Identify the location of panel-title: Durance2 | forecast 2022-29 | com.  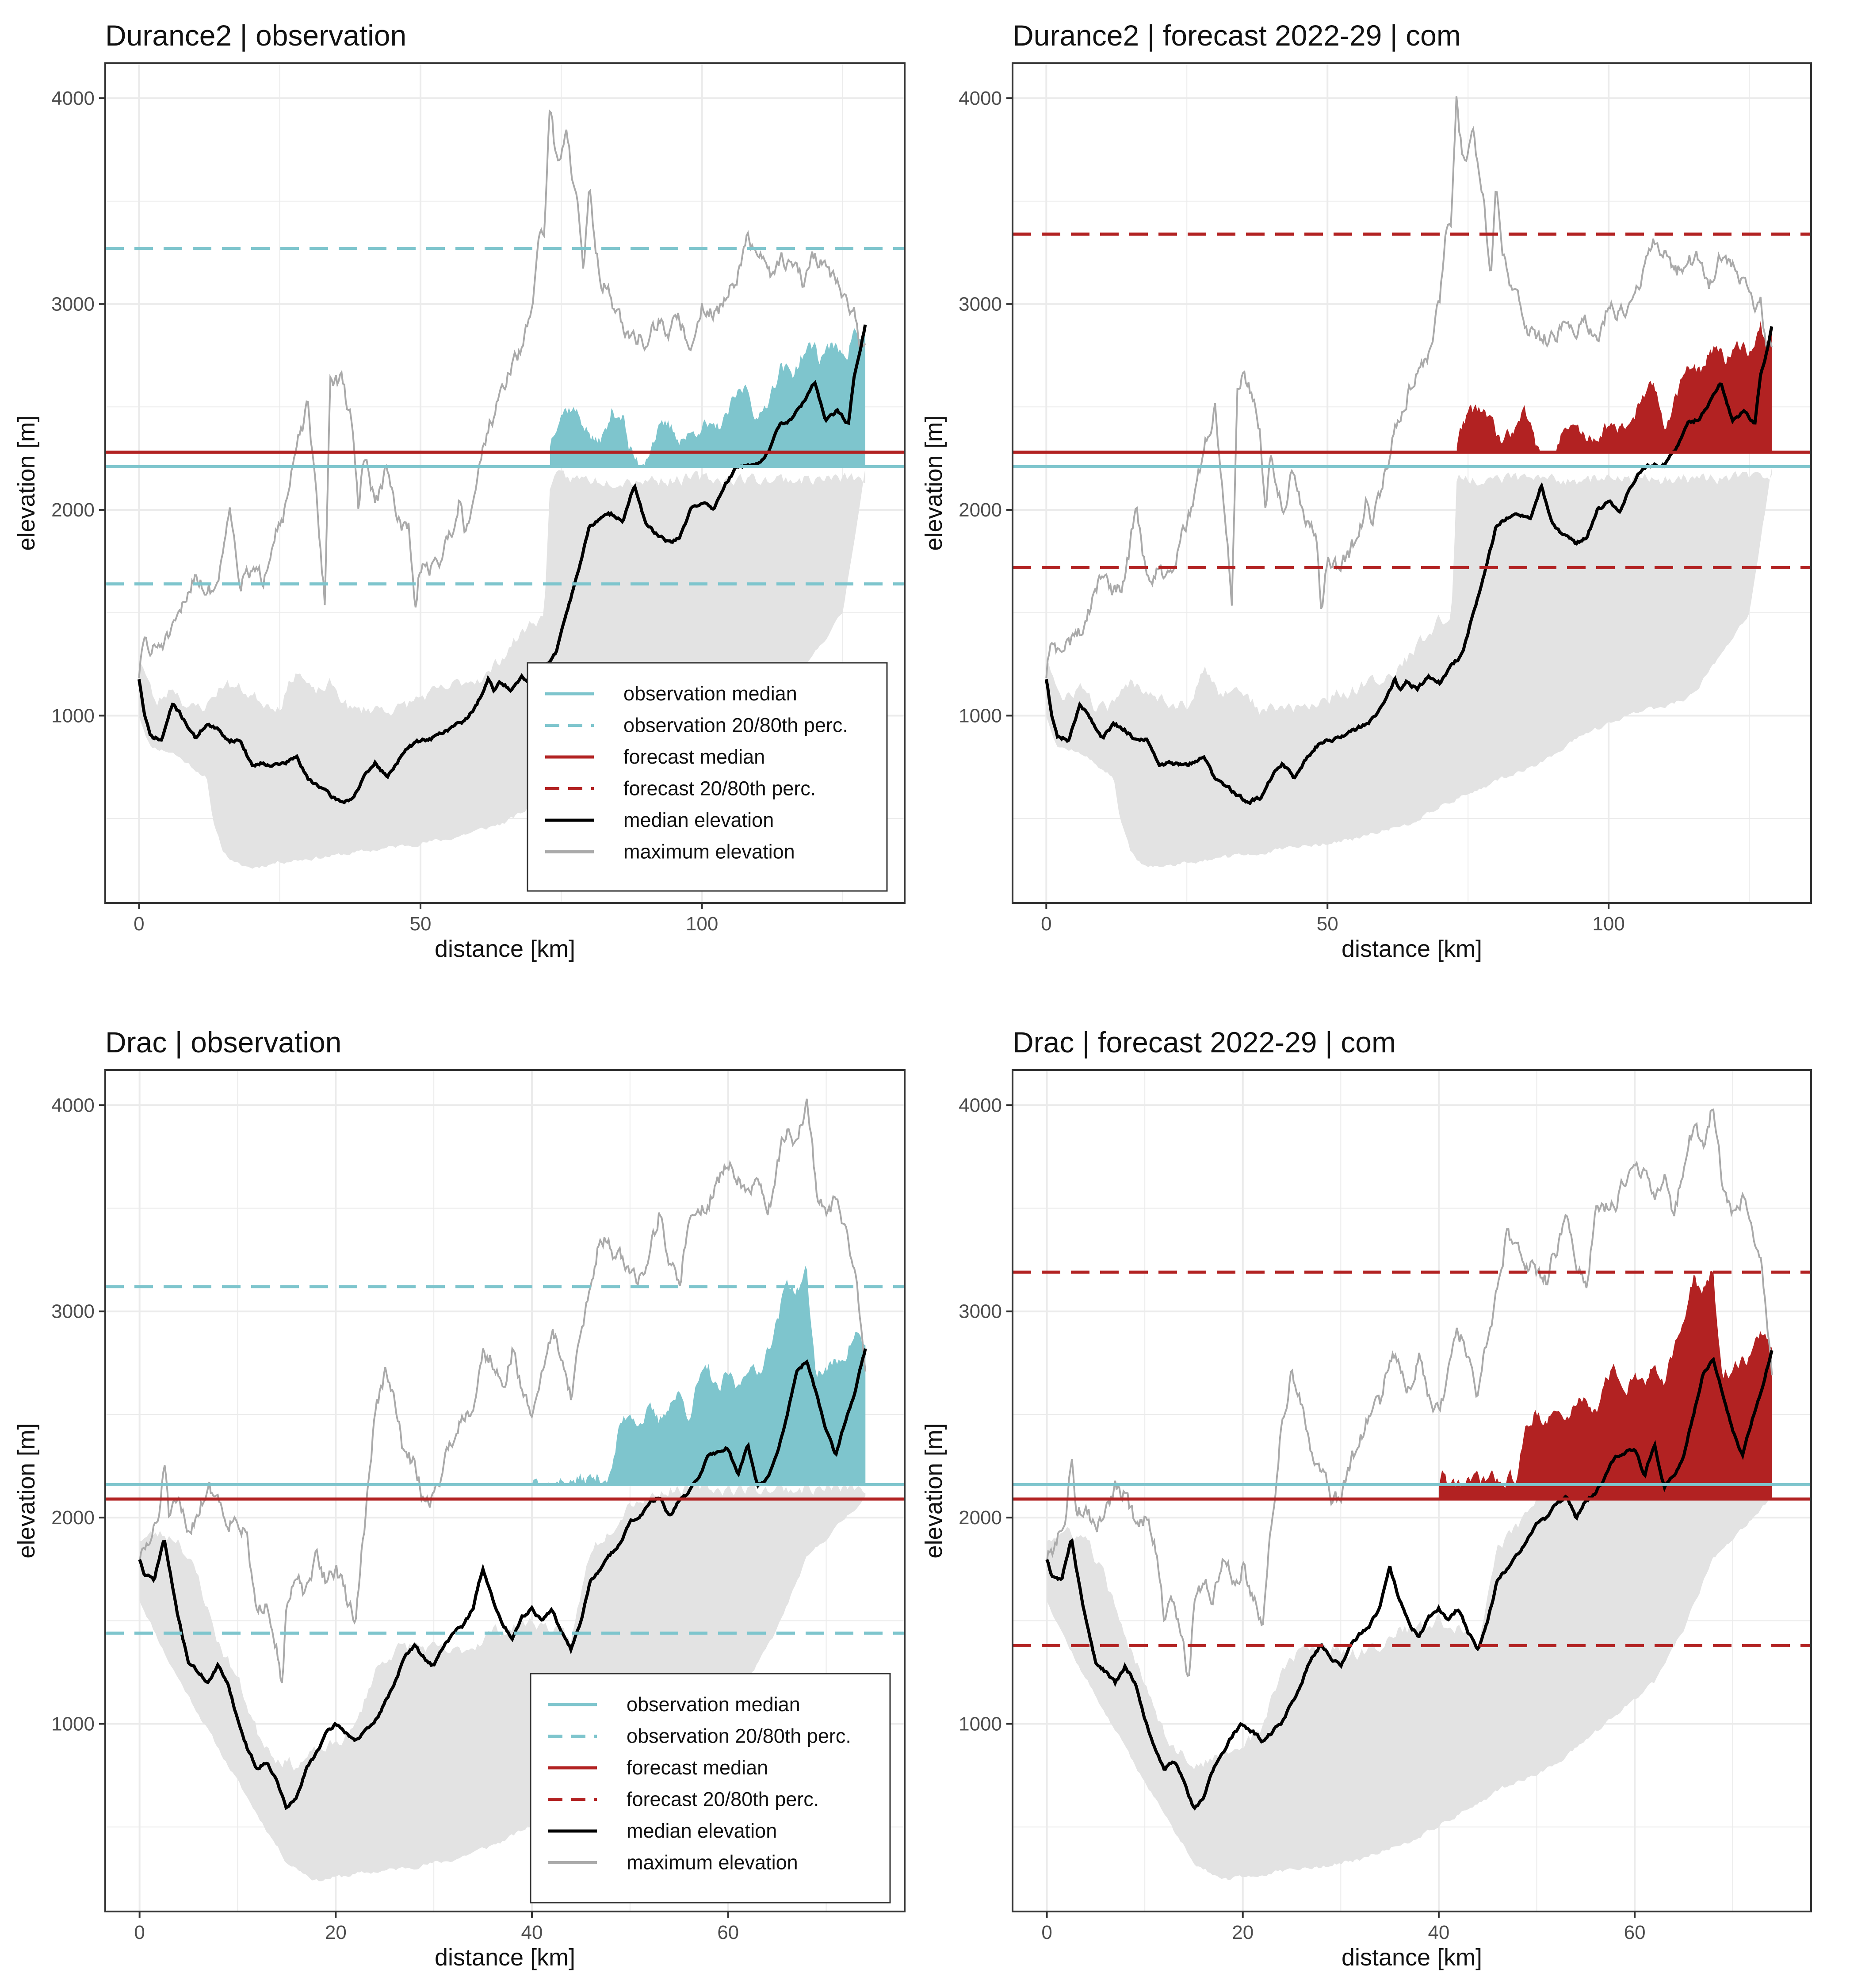
(1237, 35).